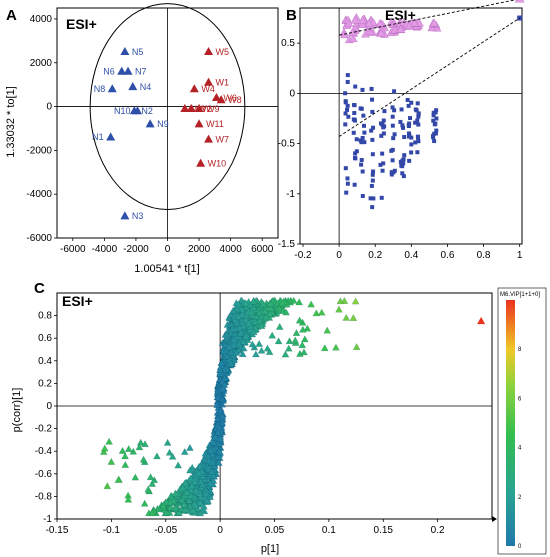 The image size is (550, 557). What do you see at coordinates (520, 547) in the screenshot?
I see `colorbar-tick-label: 0` at bounding box center [520, 547].